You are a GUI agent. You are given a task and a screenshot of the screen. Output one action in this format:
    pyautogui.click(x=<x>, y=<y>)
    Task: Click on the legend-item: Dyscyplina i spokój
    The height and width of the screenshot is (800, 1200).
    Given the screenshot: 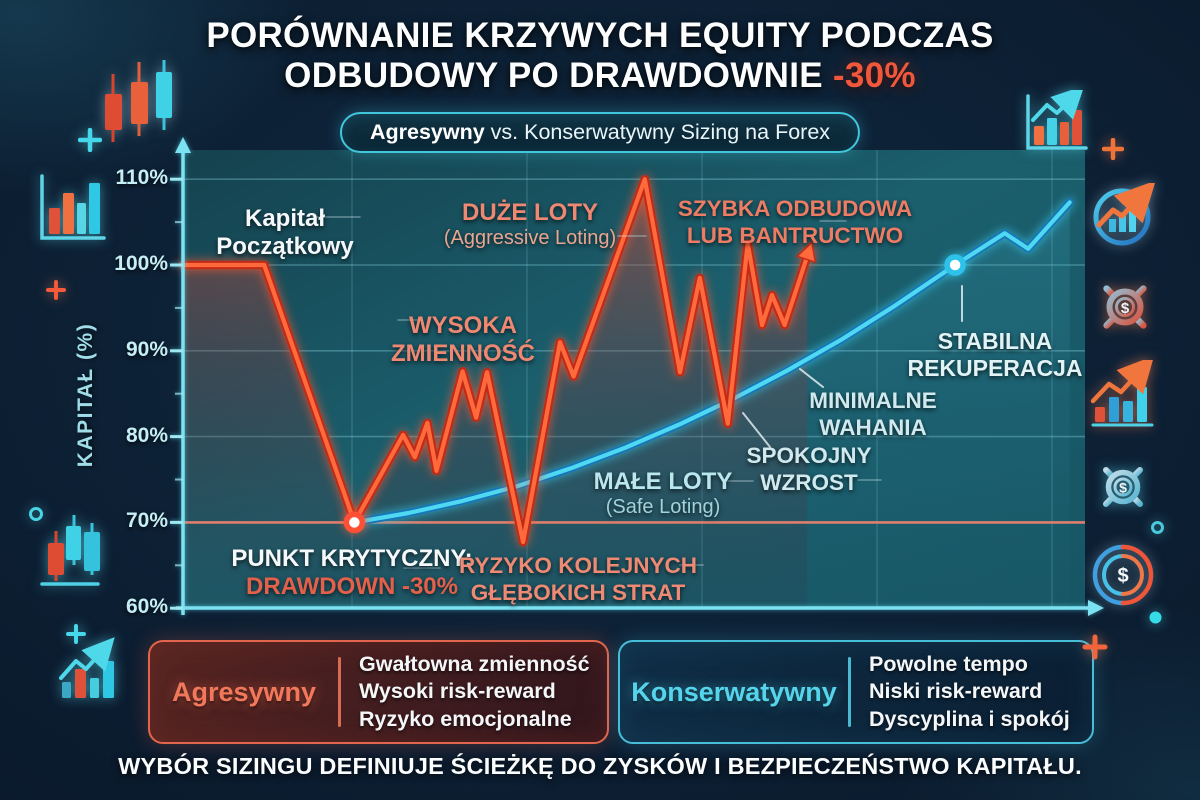 What is the action you would take?
    pyautogui.click(x=969, y=718)
    